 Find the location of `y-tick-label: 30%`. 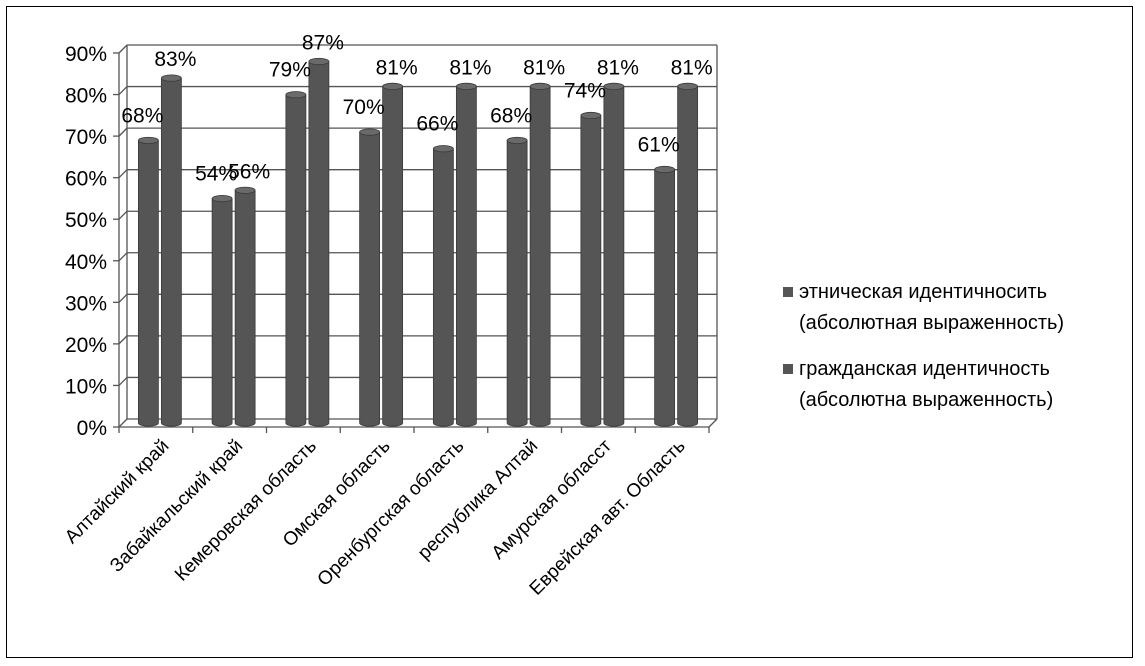

y-tick-label: 30% is located at coordinates (86, 303).